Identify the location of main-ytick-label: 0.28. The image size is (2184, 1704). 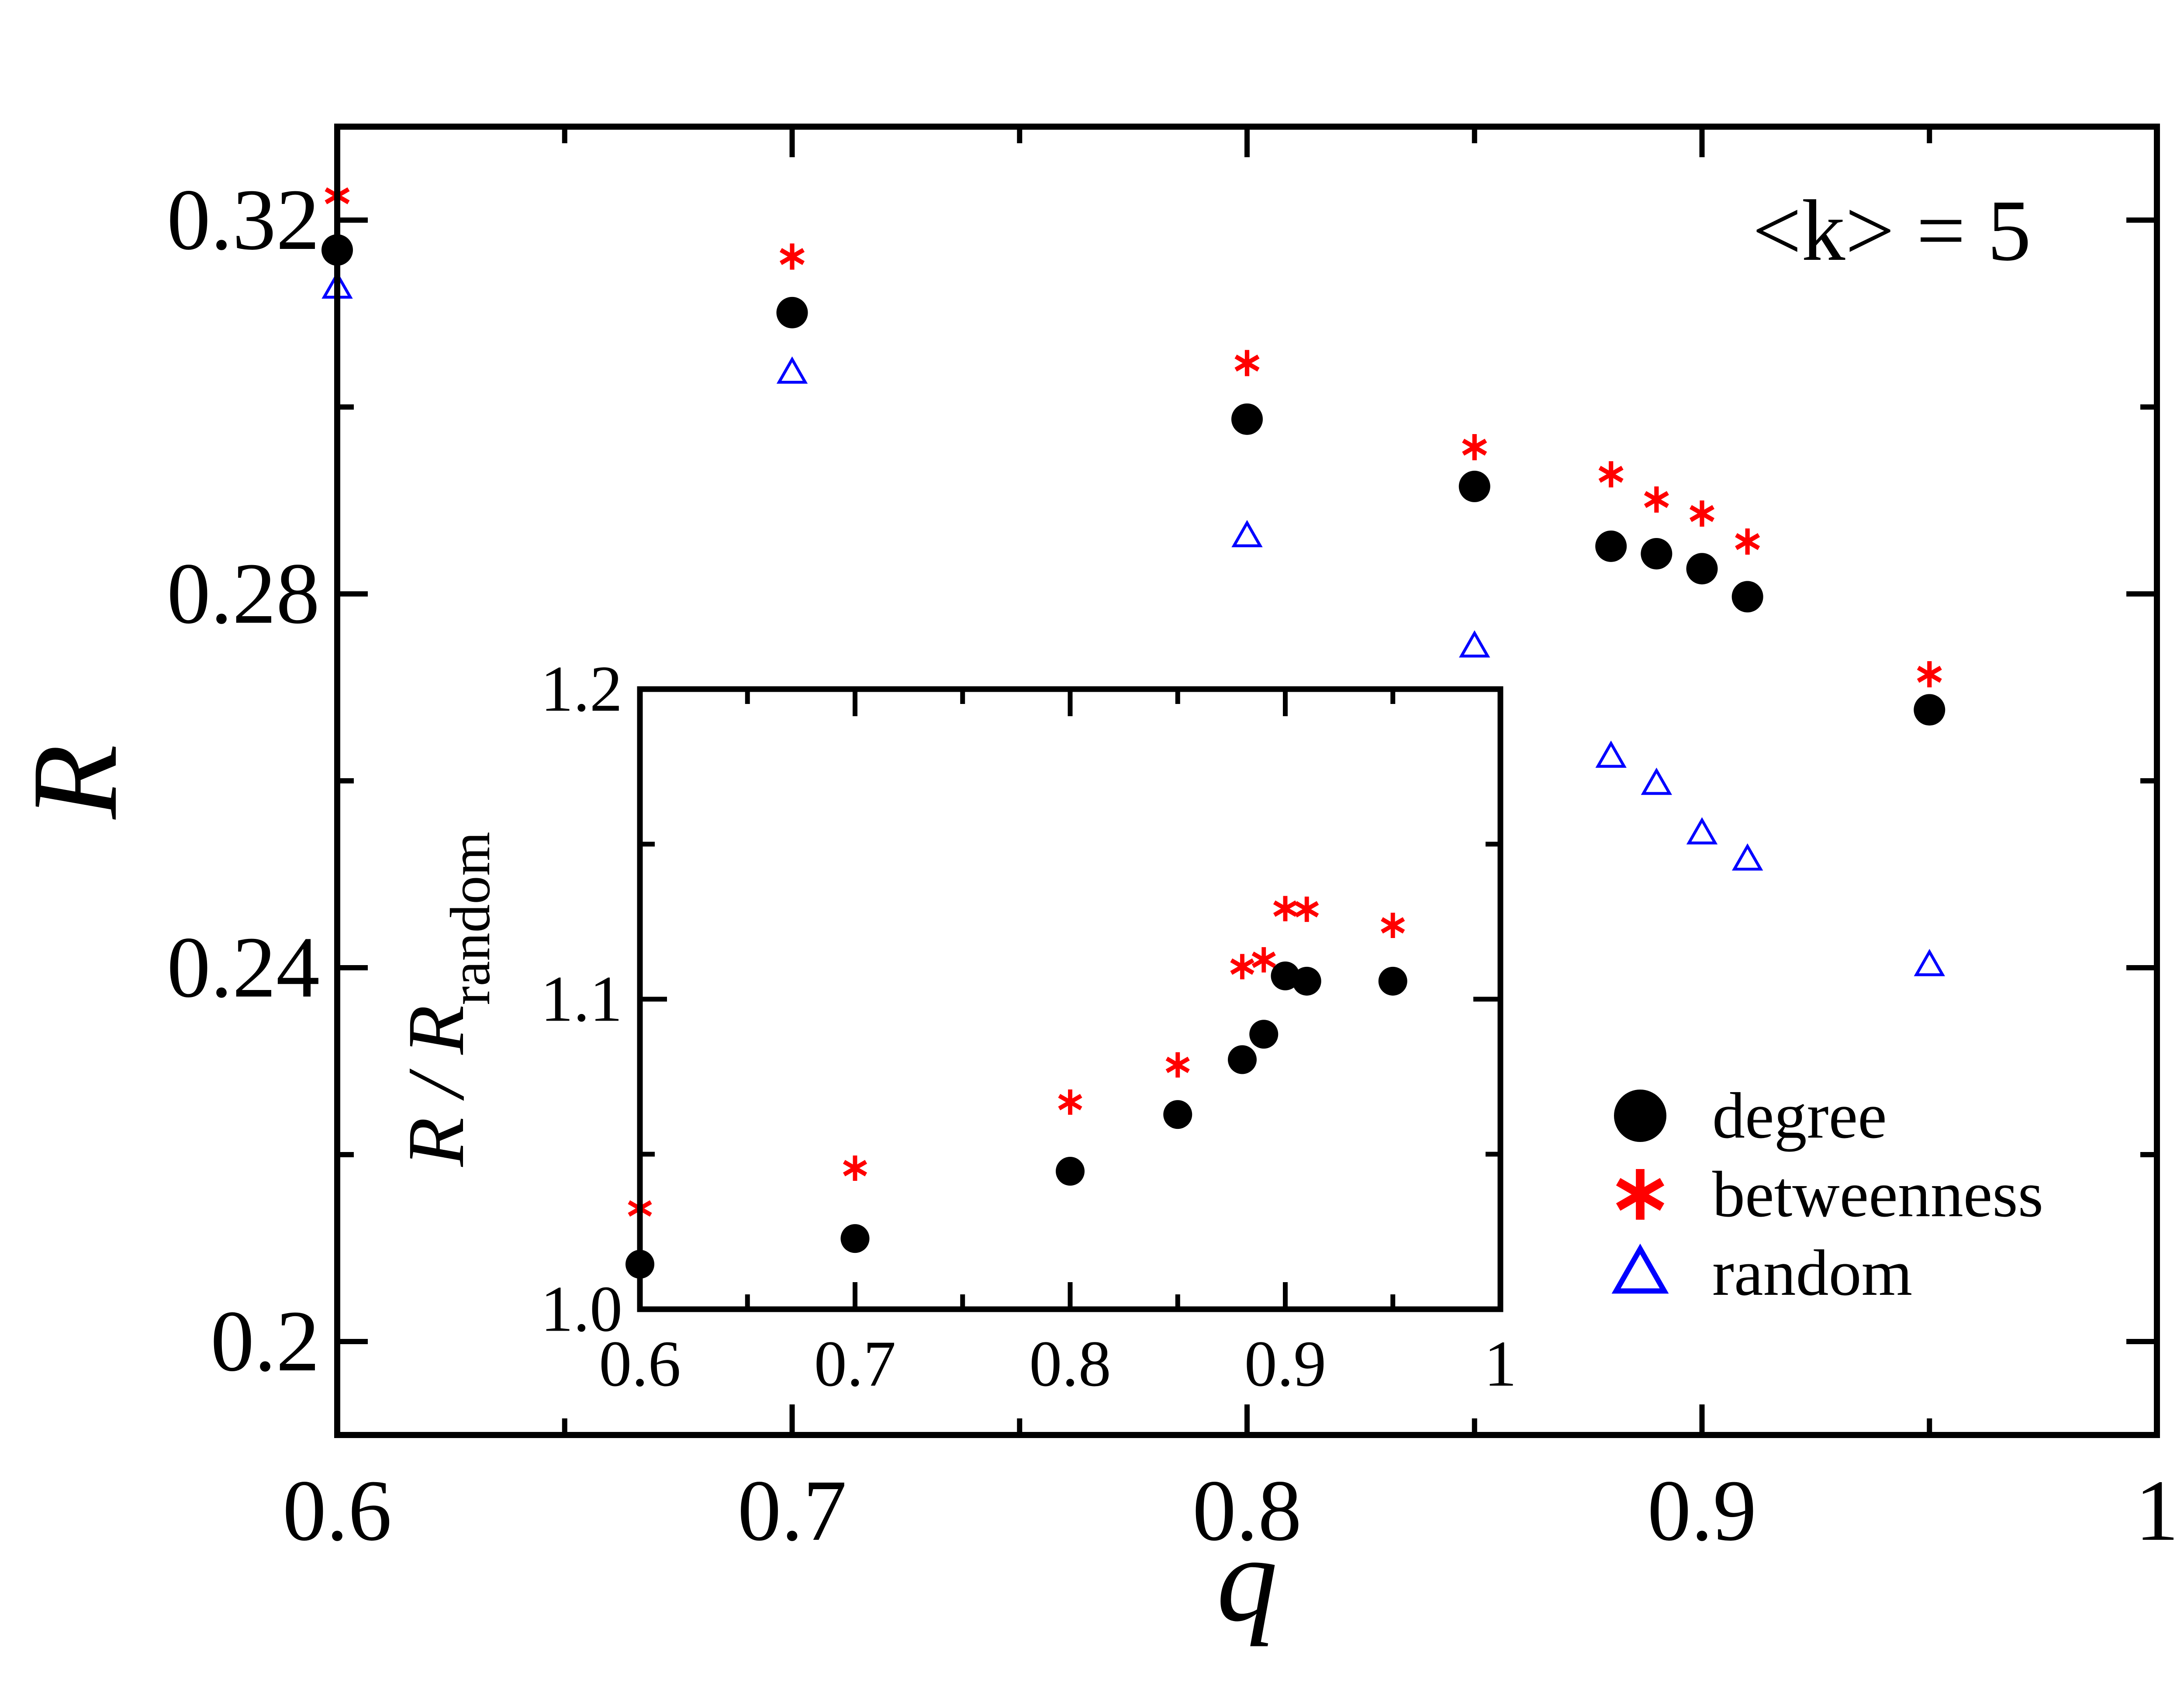
(243, 593).